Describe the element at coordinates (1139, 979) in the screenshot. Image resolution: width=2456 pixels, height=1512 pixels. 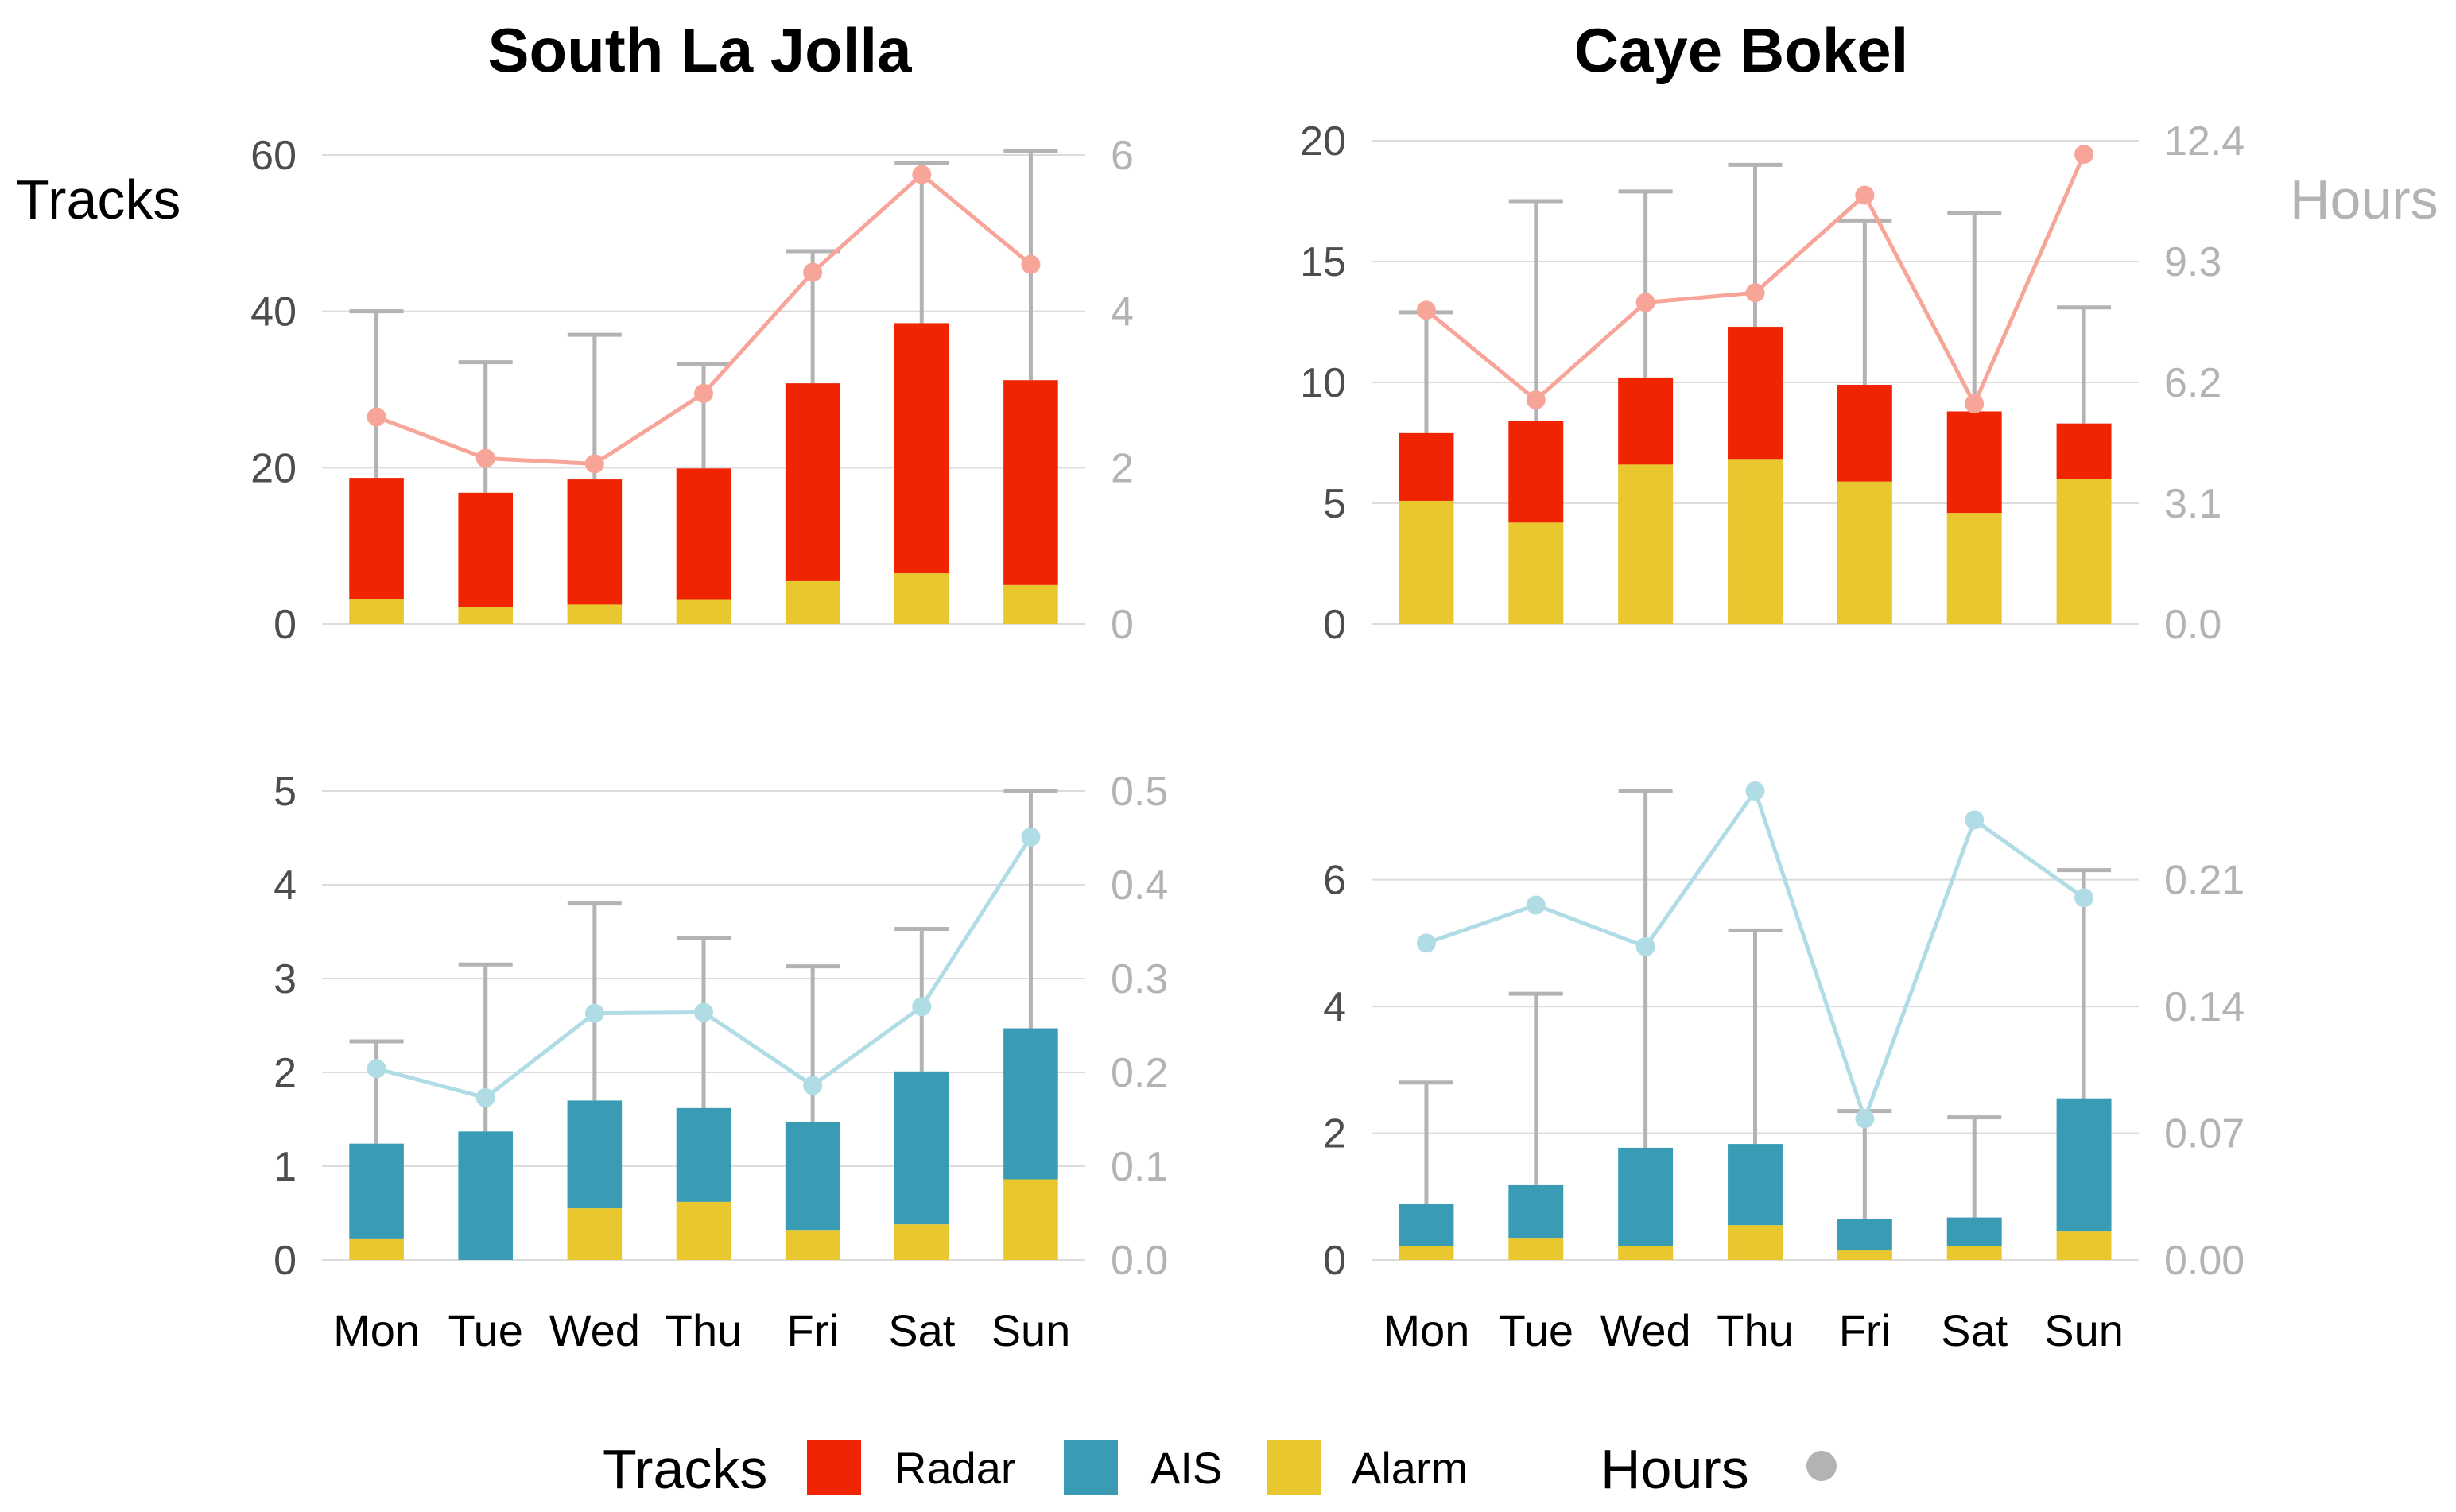
I see `y2-tick-label: 0.3` at that location.